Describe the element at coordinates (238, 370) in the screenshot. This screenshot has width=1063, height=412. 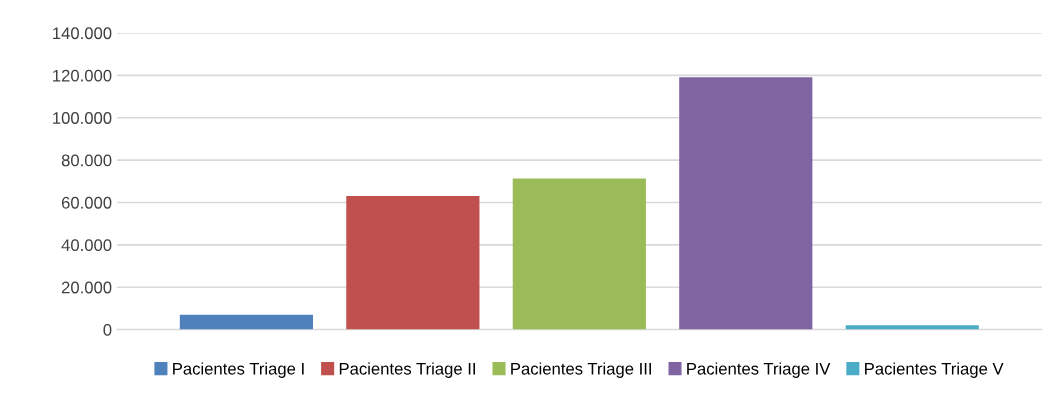
I see `legend-label: Pacientes Triage I` at that location.